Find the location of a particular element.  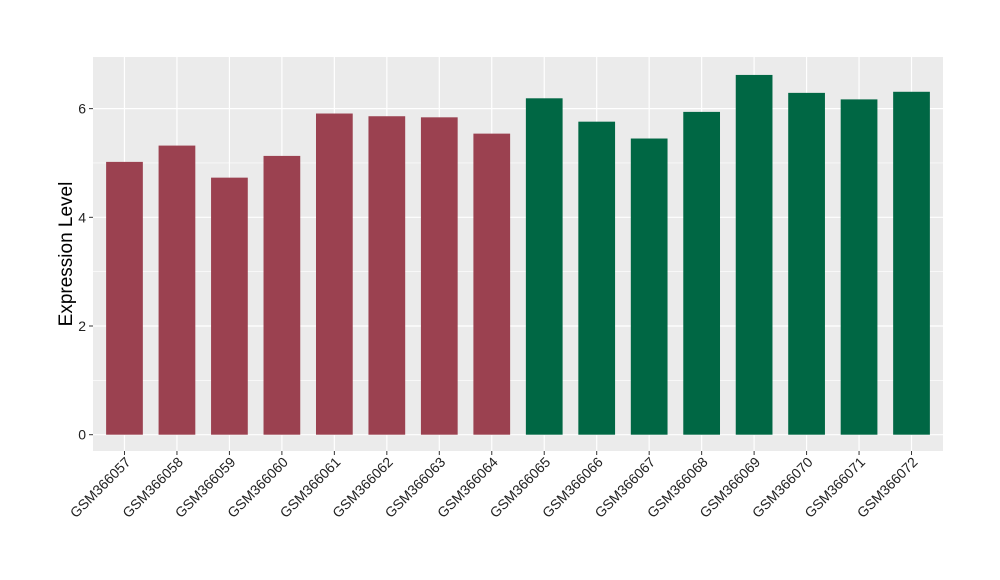

y-axis: 0 2 4 6 is located at coordinates (85, 272).